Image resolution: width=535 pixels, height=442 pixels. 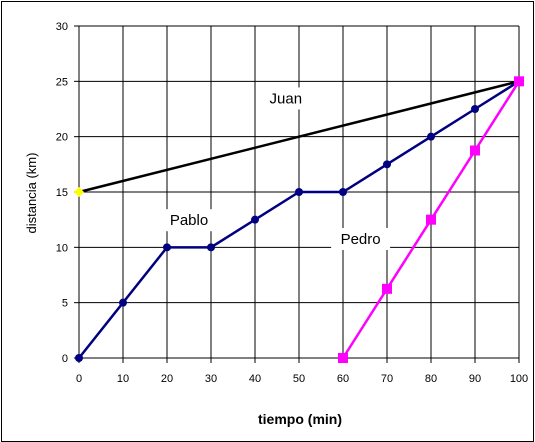 I want to click on x-tick-label: 10, so click(x=123, y=379).